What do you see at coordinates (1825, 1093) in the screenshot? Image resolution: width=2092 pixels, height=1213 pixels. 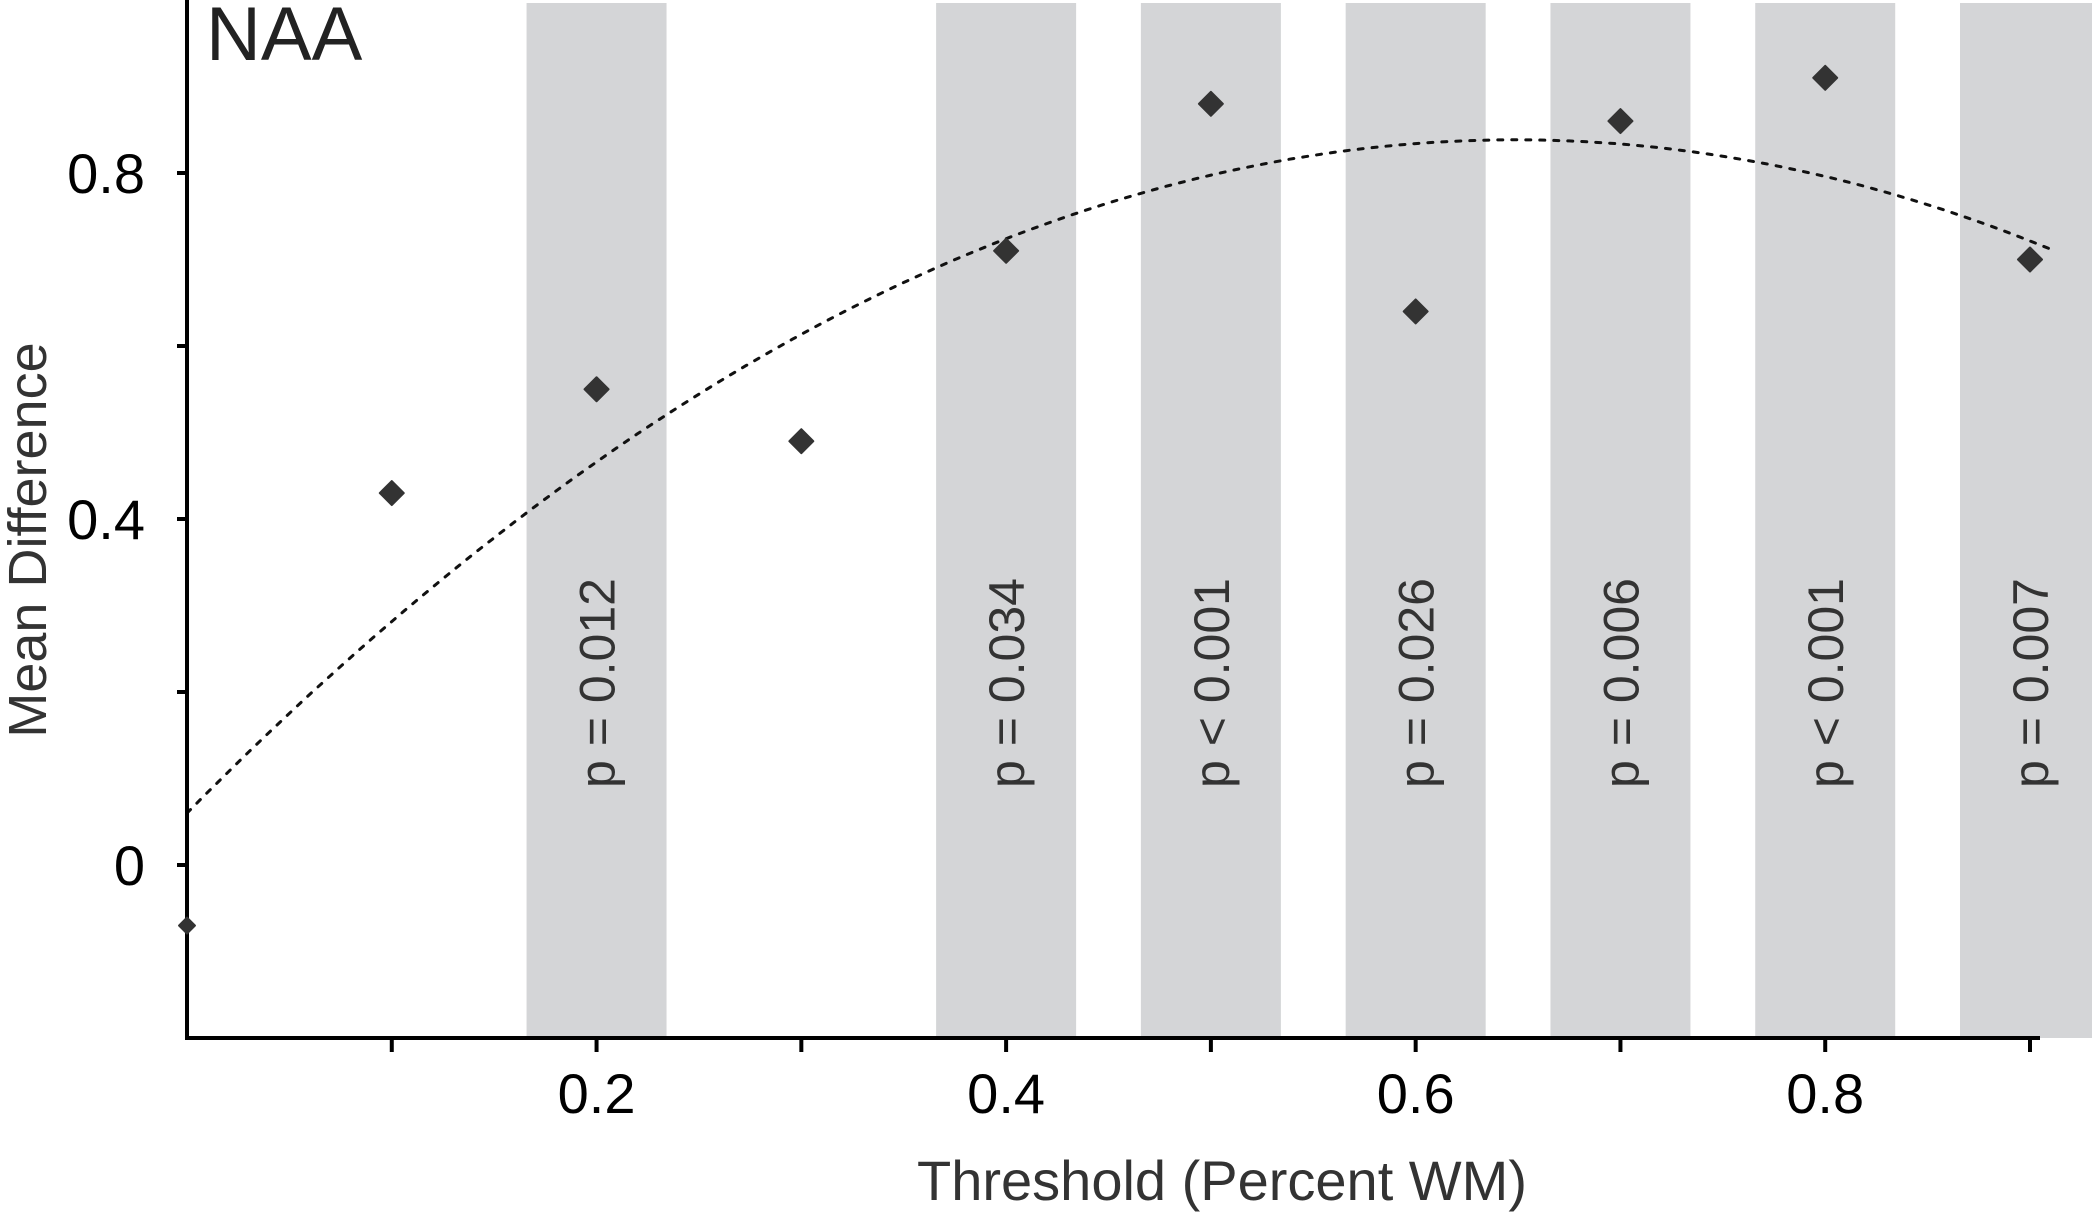 I see `x-tick-label: 0.8` at bounding box center [1825, 1093].